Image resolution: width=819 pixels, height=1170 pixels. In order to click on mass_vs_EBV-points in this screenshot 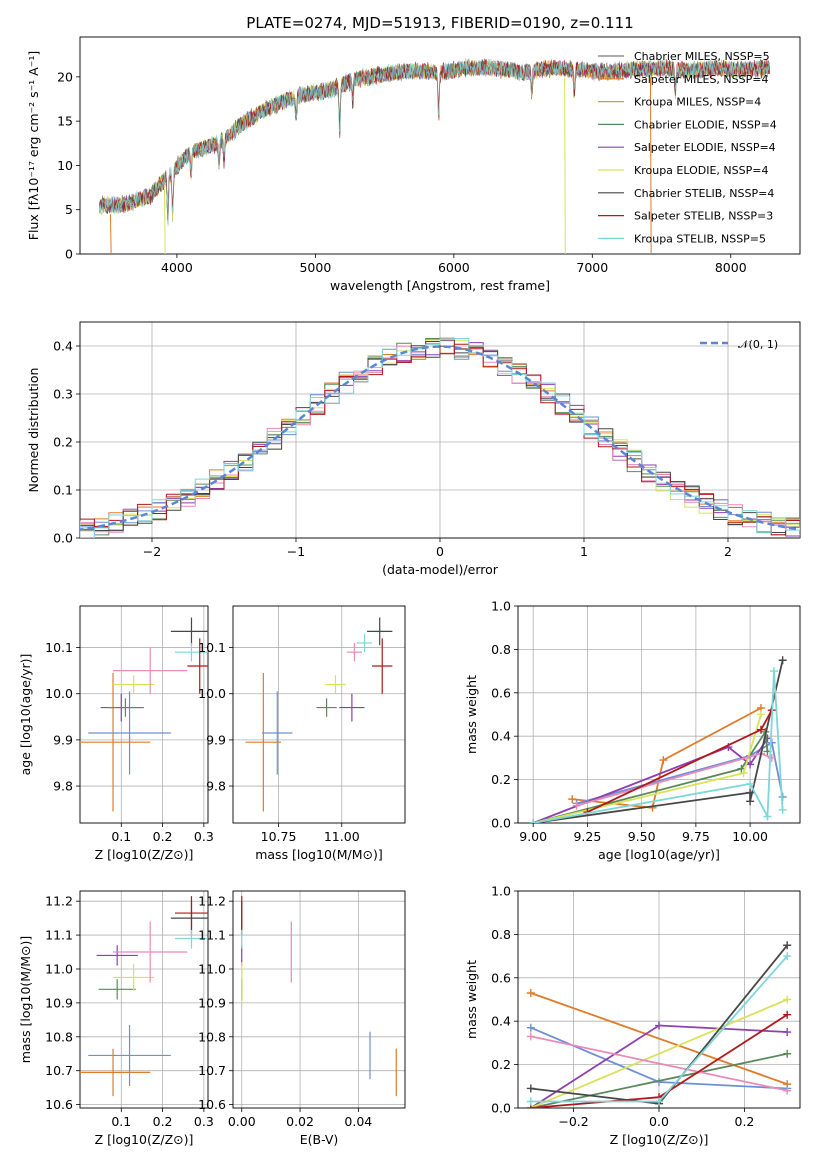, I will do `click(319, 996)`.